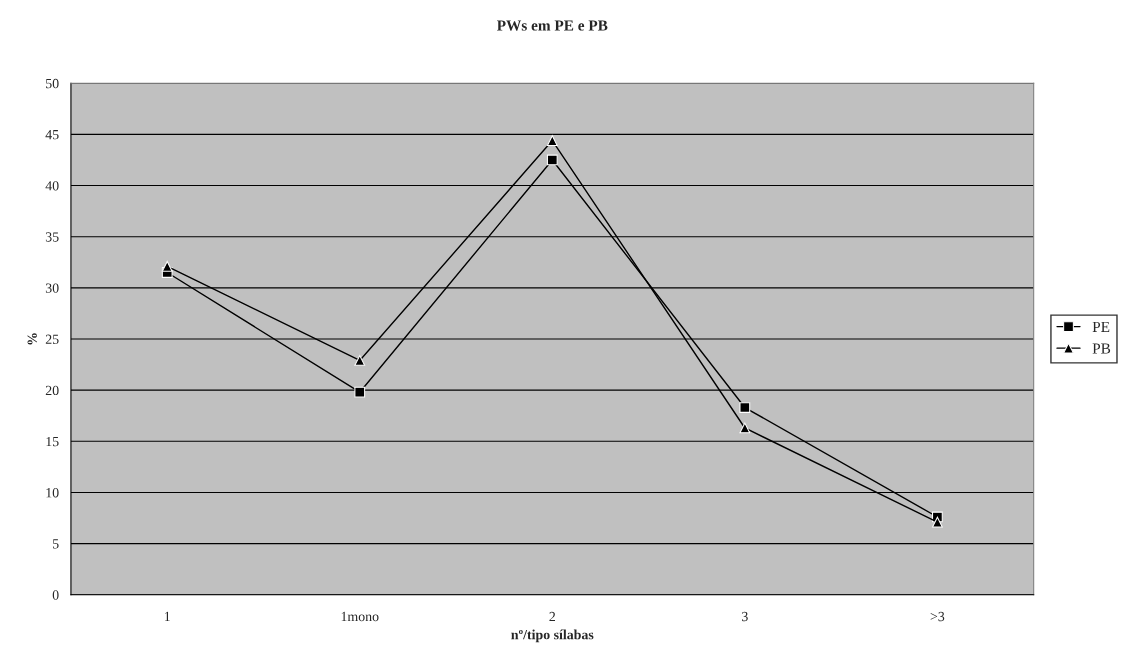 Image resolution: width=1126 pixels, height=666 pixels. Describe the element at coordinates (552, 25) in the screenshot. I see `chart-title: PWs em PE e PB` at that location.